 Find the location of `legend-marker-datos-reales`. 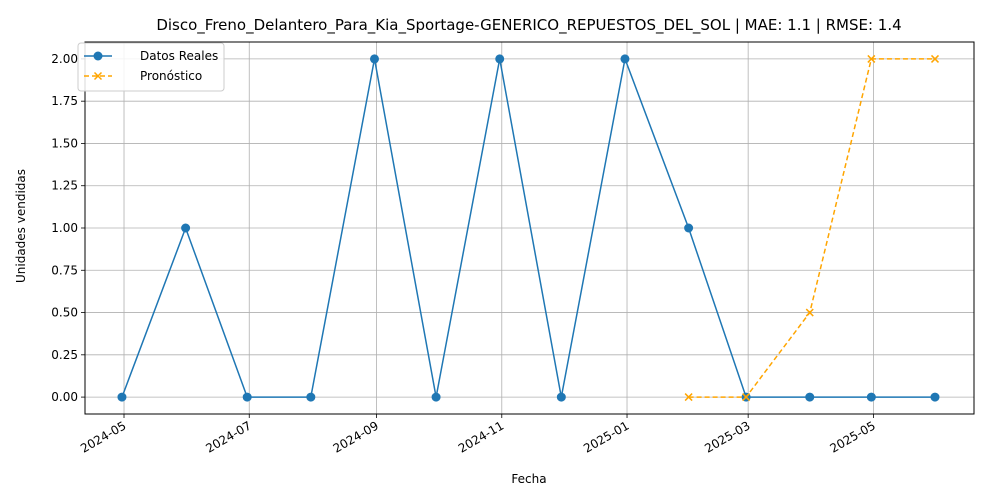

legend-marker-datos-reales is located at coordinates (98, 56).